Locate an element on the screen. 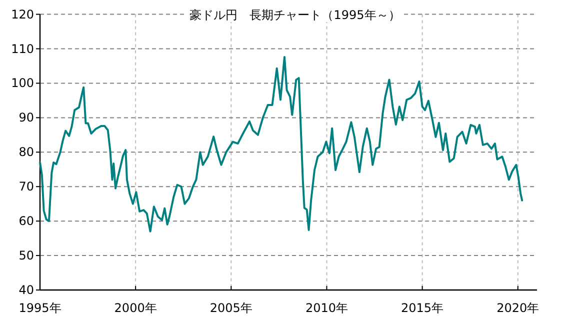  y-tick-label: 70 is located at coordinates (26, 187).